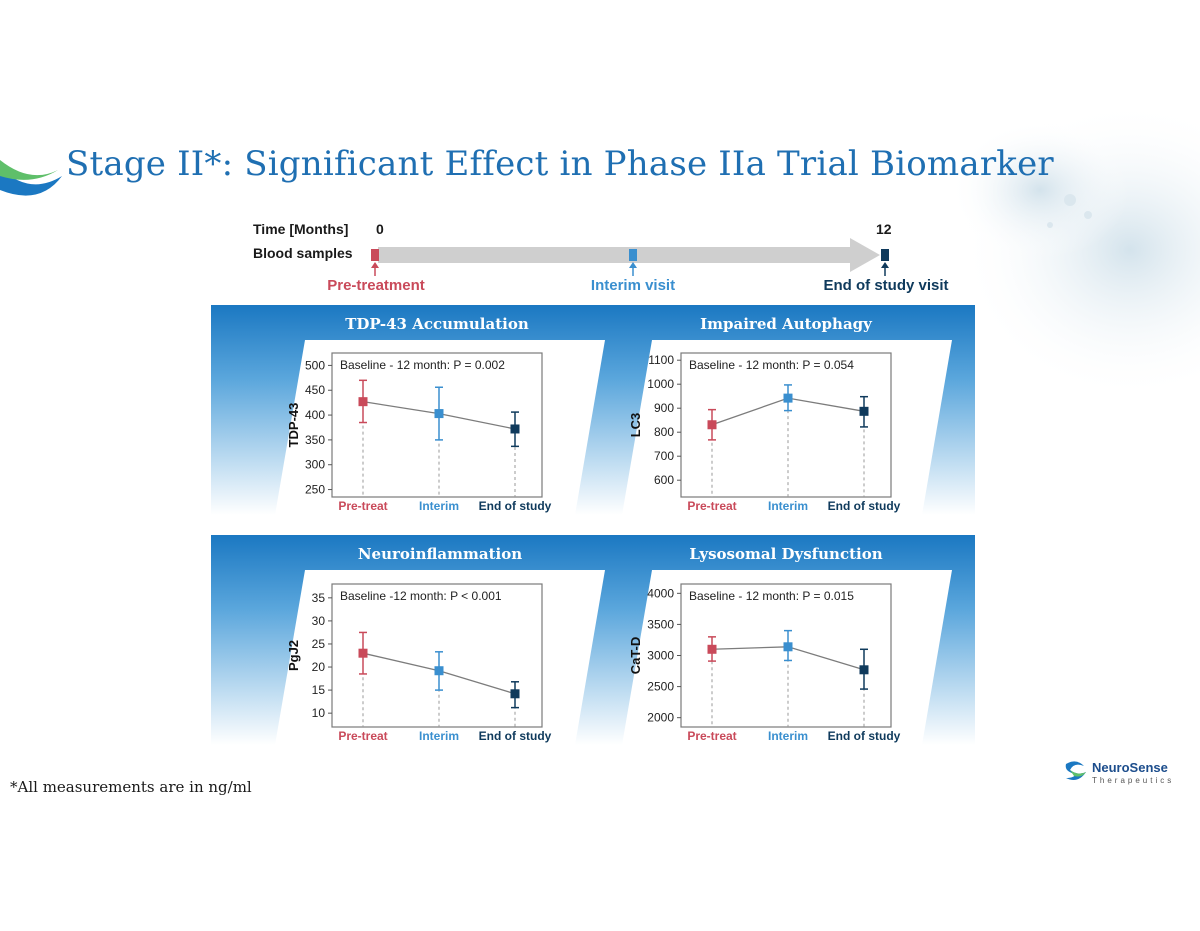  Describe the element at coordinates (421, 596) in the screenshot. I see `p-value-annotation: Baseline -12 month: P < 0.001` at that location.